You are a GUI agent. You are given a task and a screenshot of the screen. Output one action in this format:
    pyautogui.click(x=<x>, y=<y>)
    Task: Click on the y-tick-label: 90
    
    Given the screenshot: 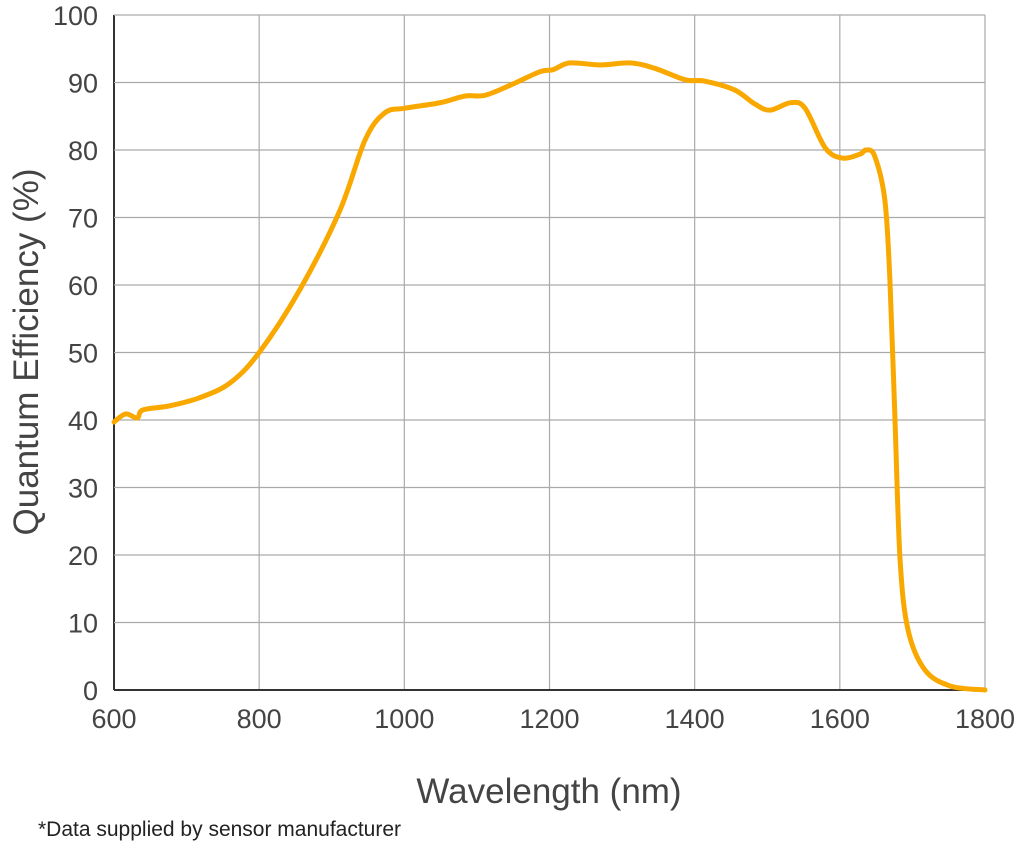 What is the action you would take?
    pyautogui.click(x=83, y=84)
    